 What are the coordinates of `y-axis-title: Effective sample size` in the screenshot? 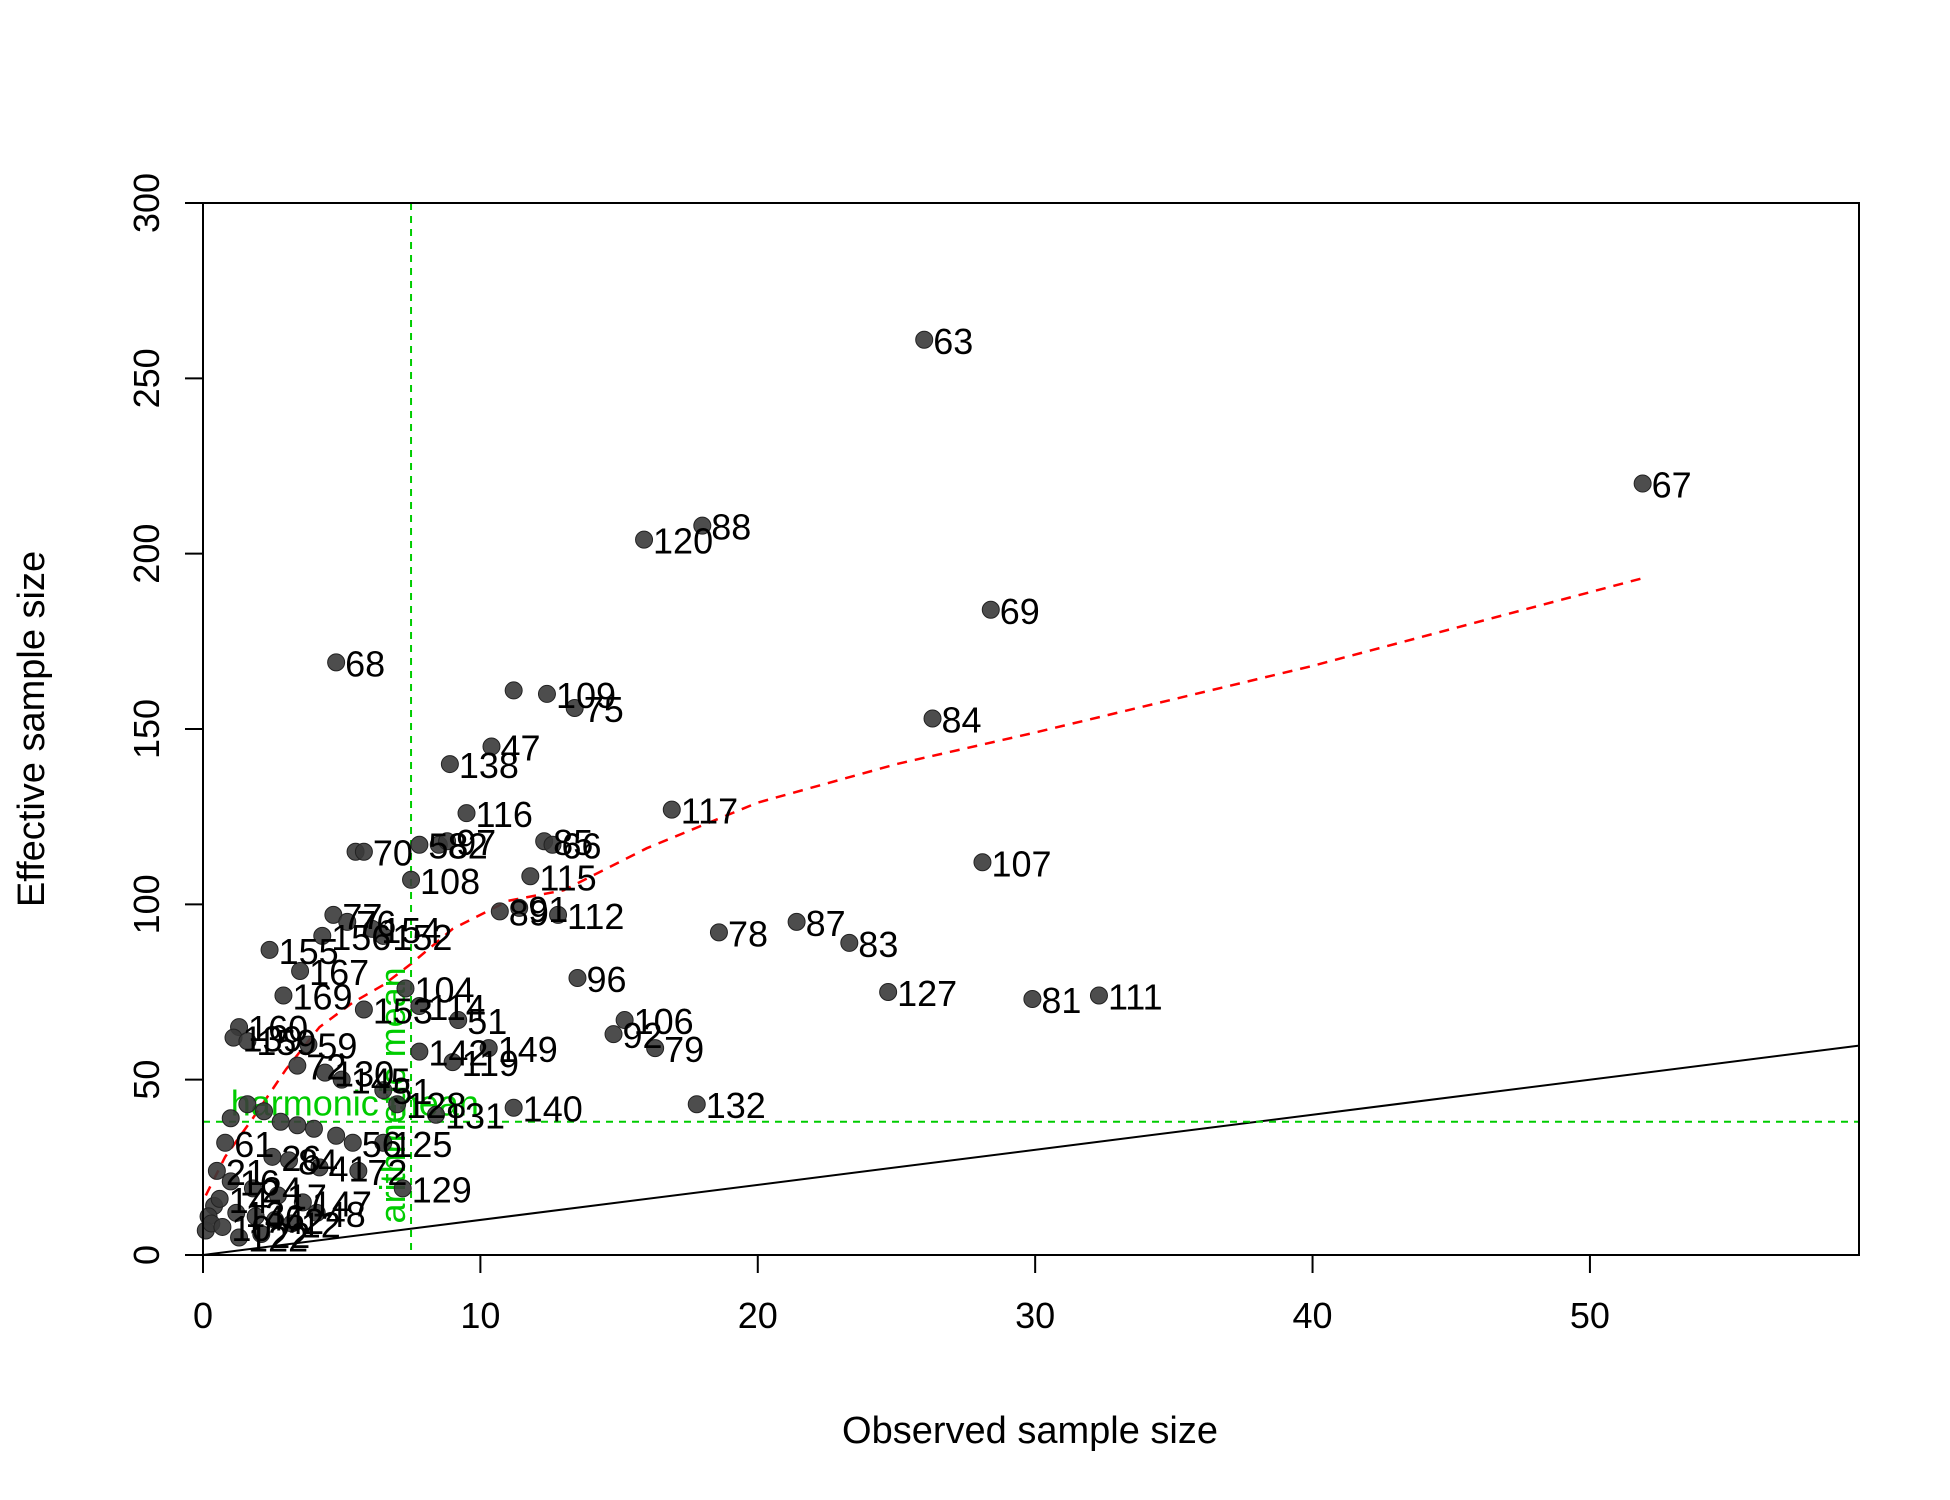 It's located at (32, 729).